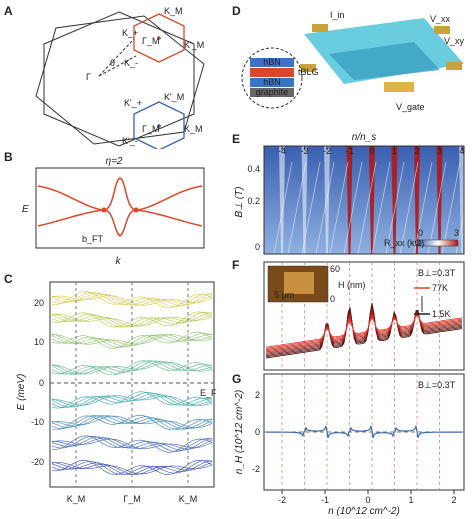 The height and width of the screenshot is (519, 474). I want to click on g-xtick-label: -2, so click(282, 500).